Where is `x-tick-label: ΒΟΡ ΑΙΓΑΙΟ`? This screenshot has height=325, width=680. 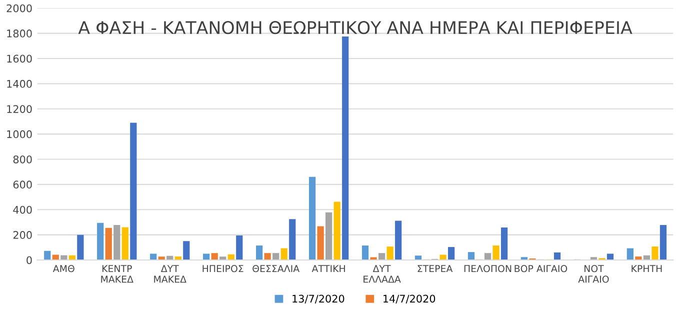 x-tick-label: ΒΟΡ ΑΙΓΑΙΟ is located at coordinates (541, 268).